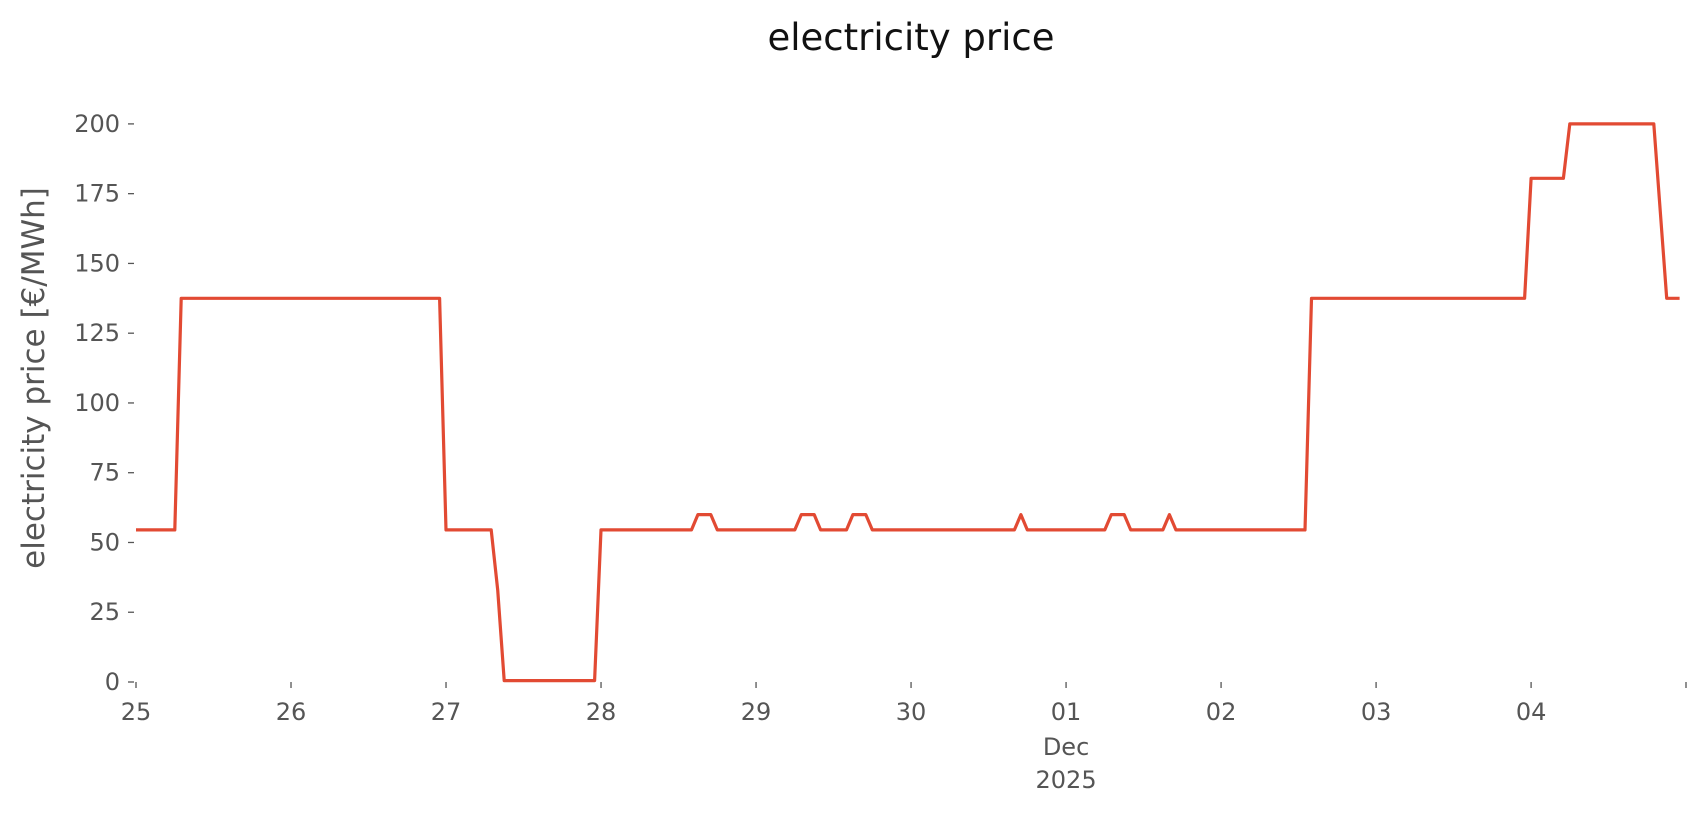  I want to click on y-axis-label: electricity price [€/MWh], so click(34, 378).